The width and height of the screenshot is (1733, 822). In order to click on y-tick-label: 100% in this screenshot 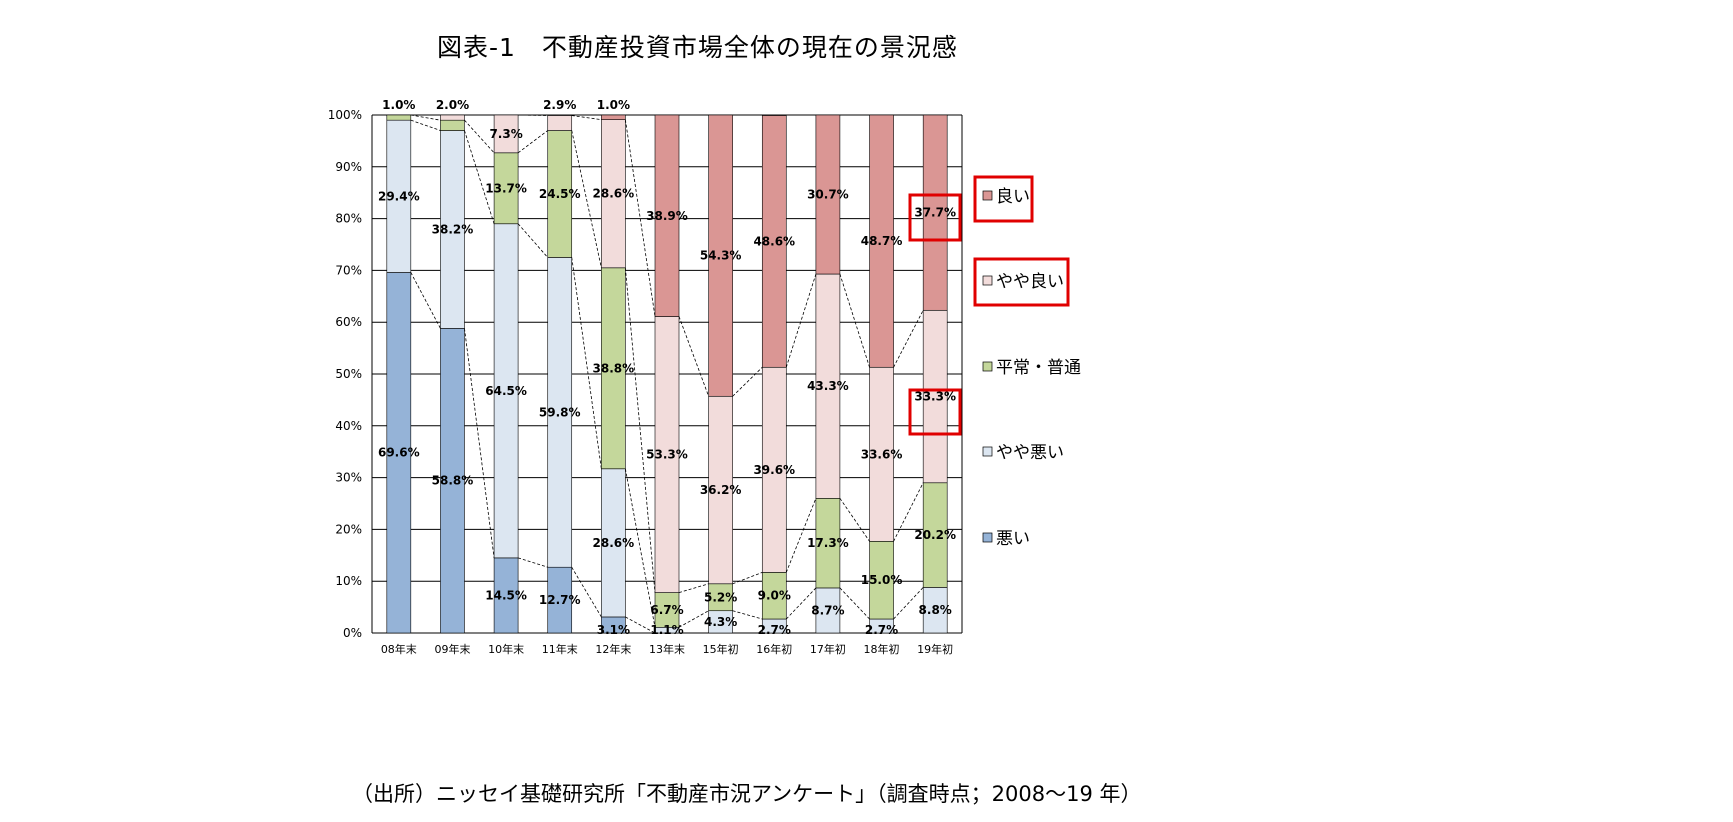, I will do `click(345, 115)`.